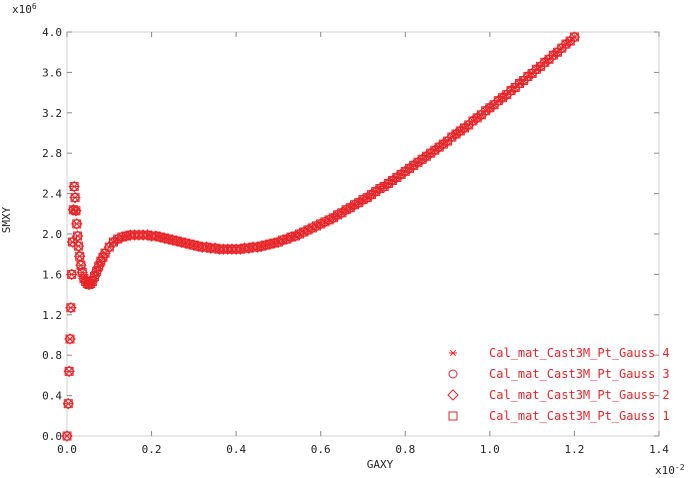 The image size is (698, 478). What do you see at coordinates (453, 416) in the screenshot?
I see `legend-marker-square` at bounding box center [453, 416].